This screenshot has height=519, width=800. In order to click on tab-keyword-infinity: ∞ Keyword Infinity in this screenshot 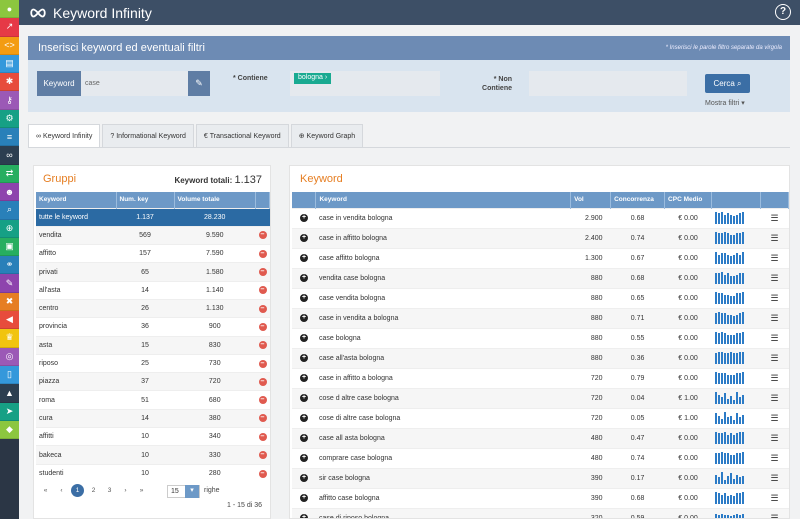, I will do `click(64, 135)`.